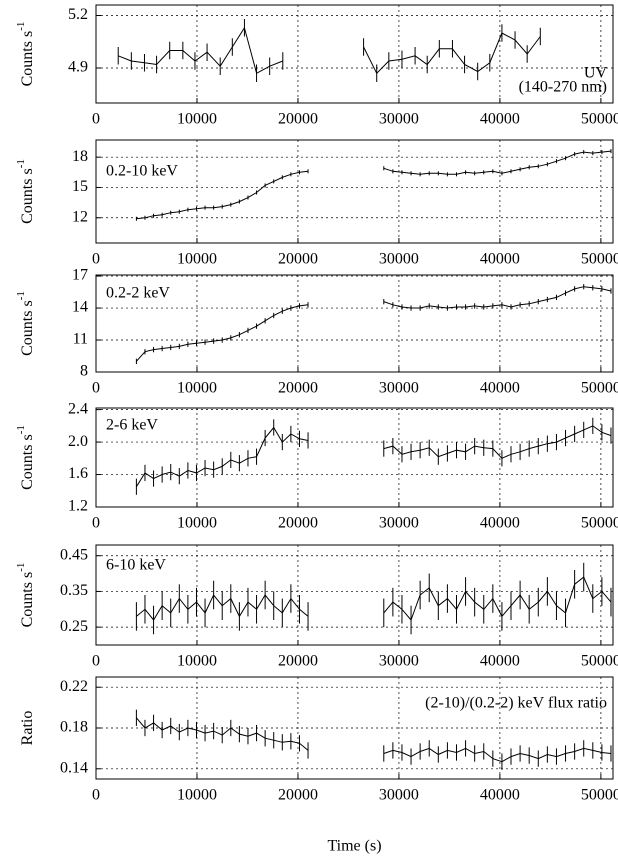 This screenshot has height=859, width=618. I want to click on panel-annotation: 6-10 keV, so click(136, 565).